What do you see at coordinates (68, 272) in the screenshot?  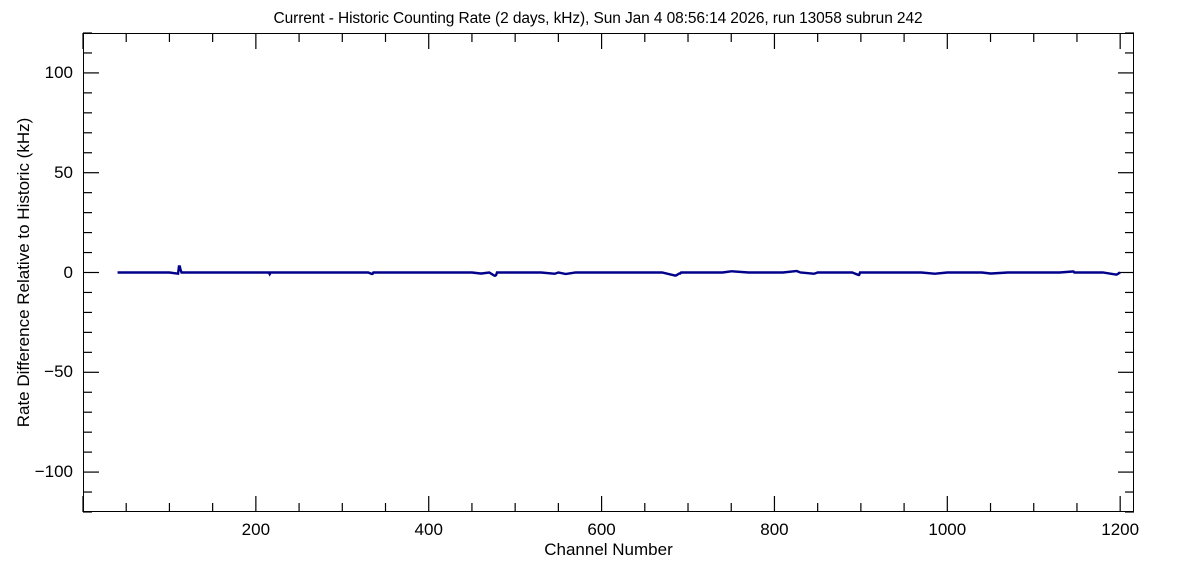 I see `y-tick-label: 0` at bounding box center [68, 272].